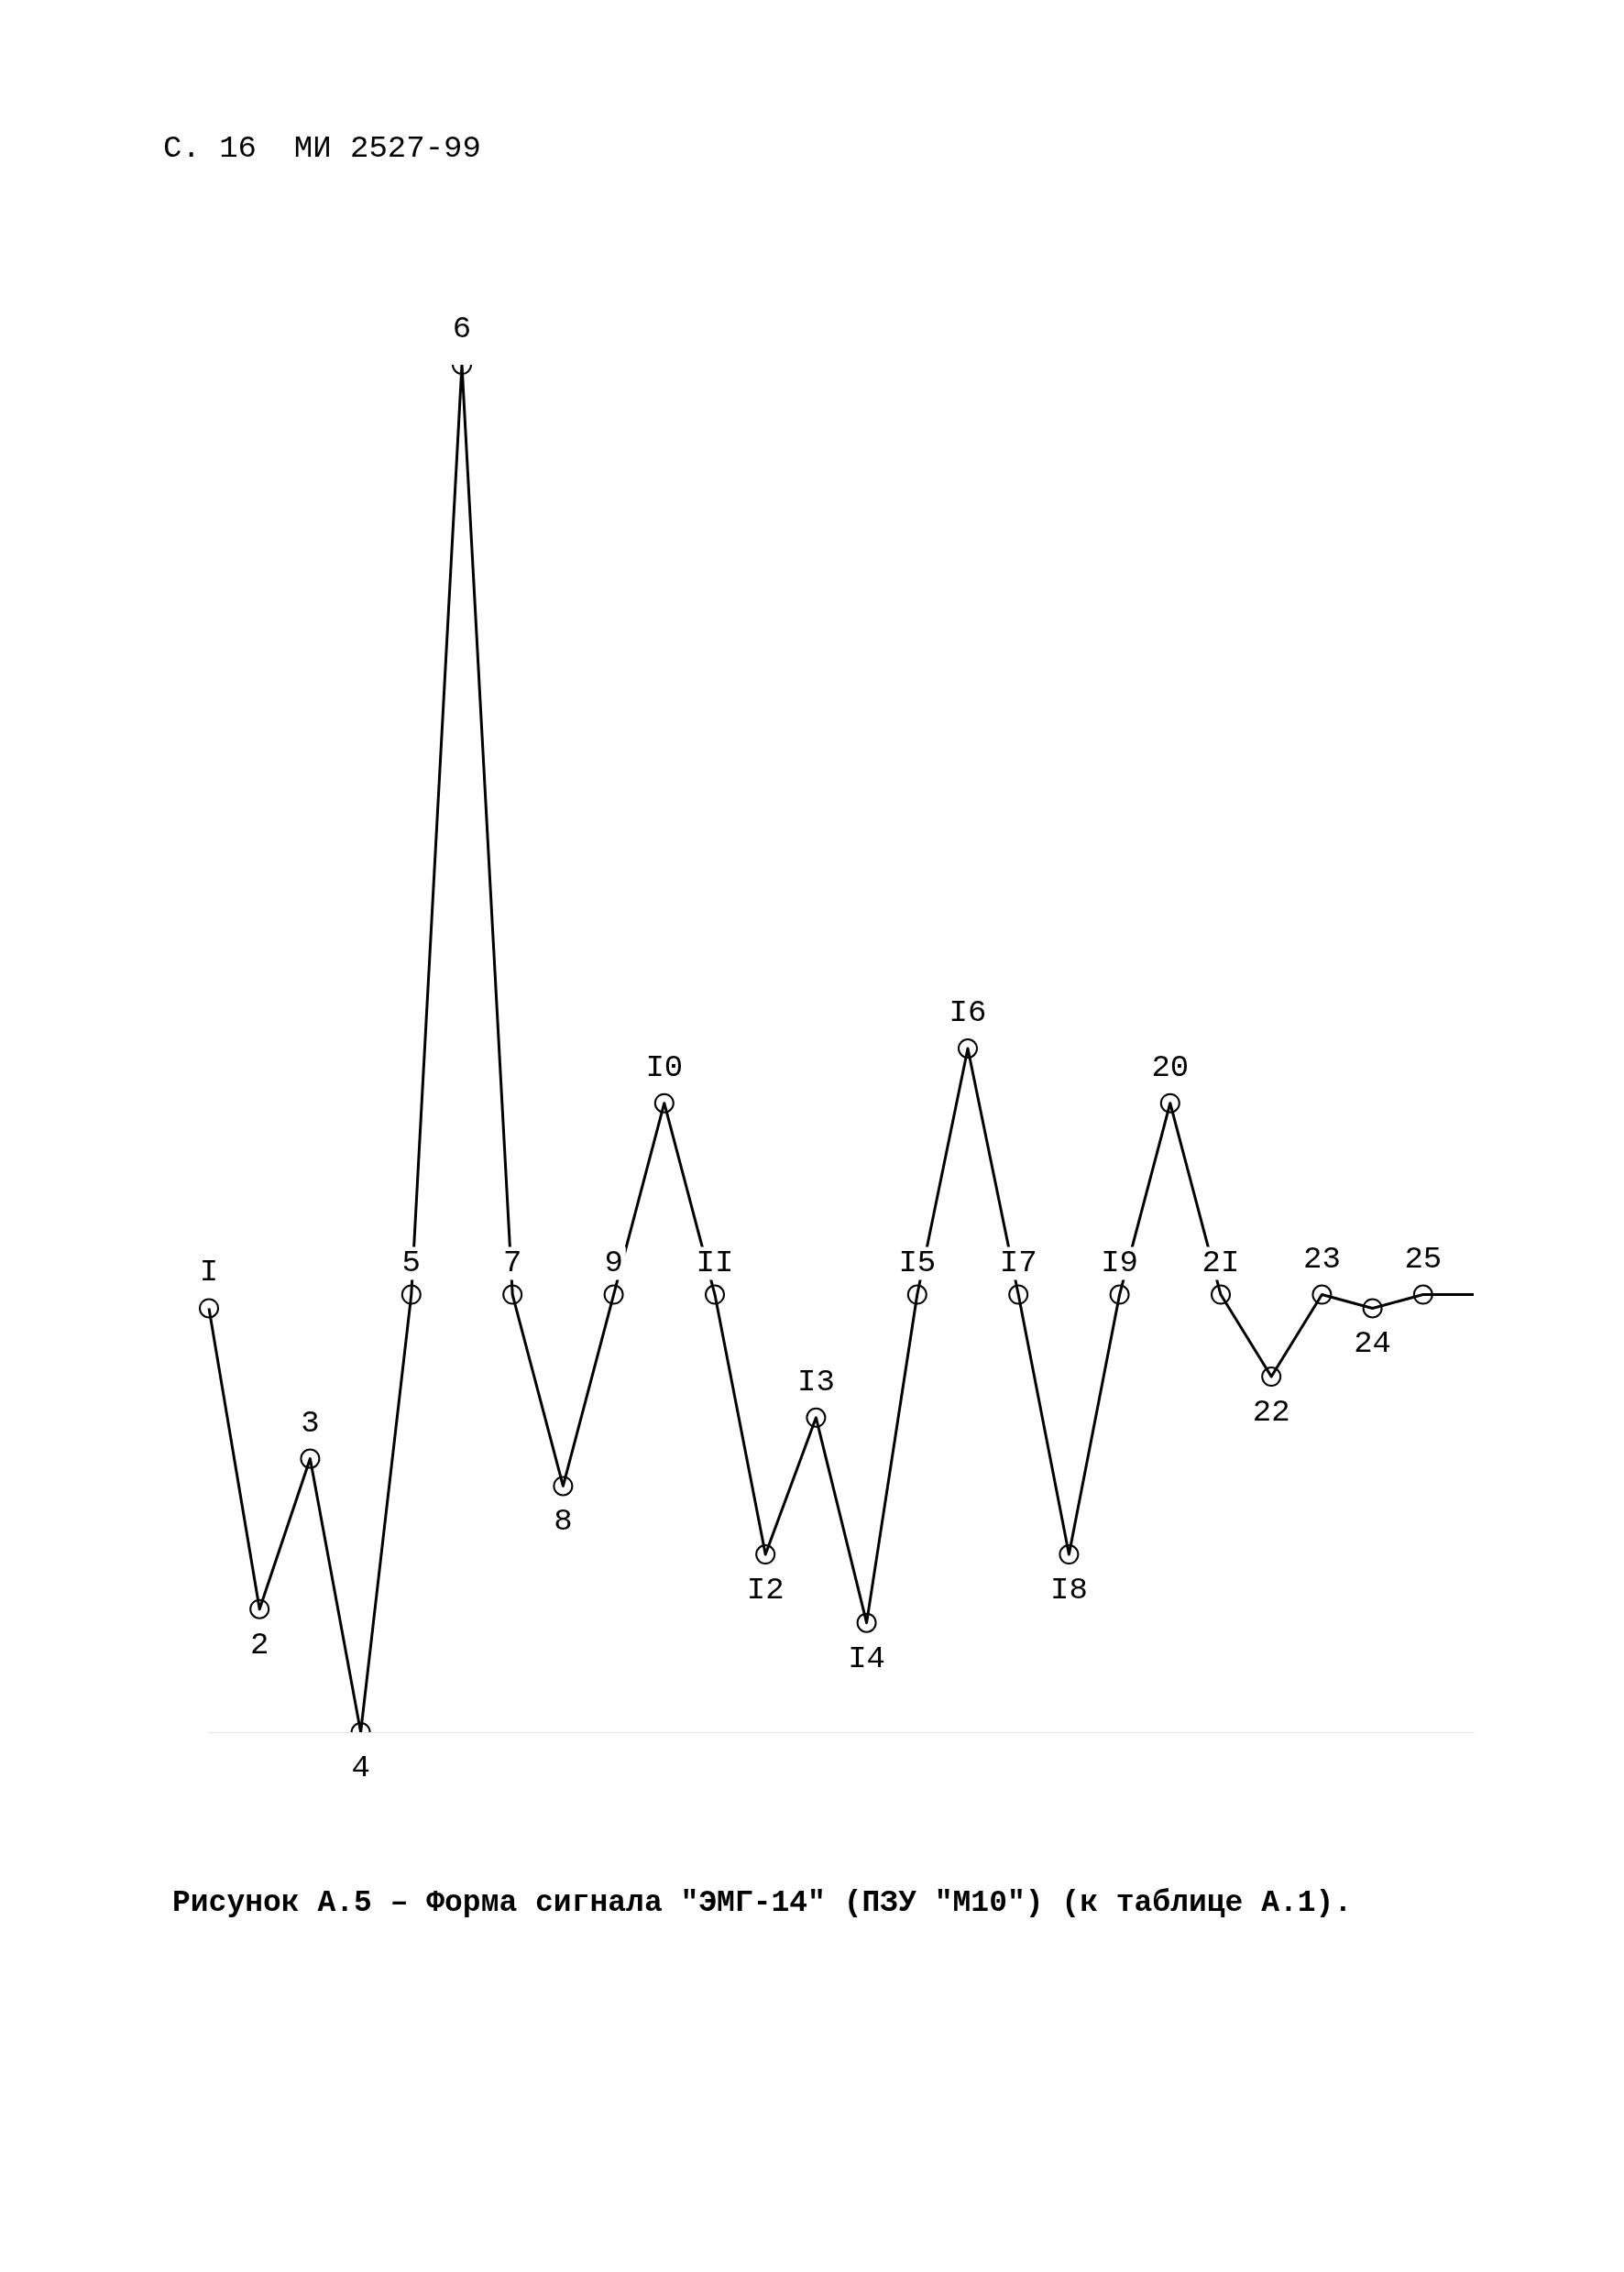 The width and height of the screenshot is (1624, 2272). I want to click on annotation: 2I, so click(1221, 1262).